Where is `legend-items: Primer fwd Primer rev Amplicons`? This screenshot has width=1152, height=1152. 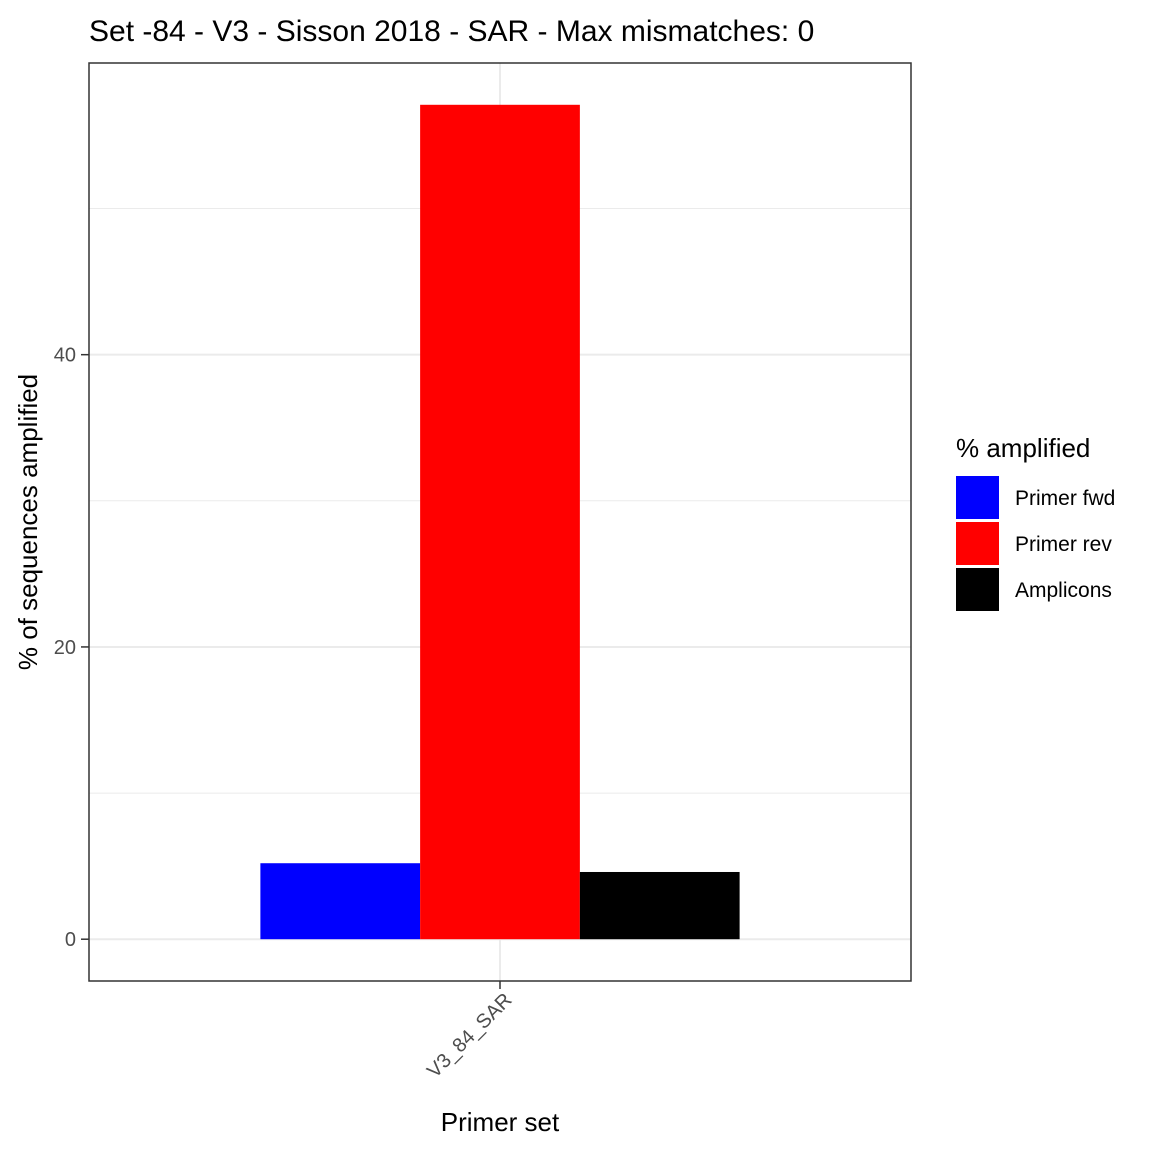
legend-items: Primer fwd Primer rev Amplicons is located at coordinates (1035, 543).